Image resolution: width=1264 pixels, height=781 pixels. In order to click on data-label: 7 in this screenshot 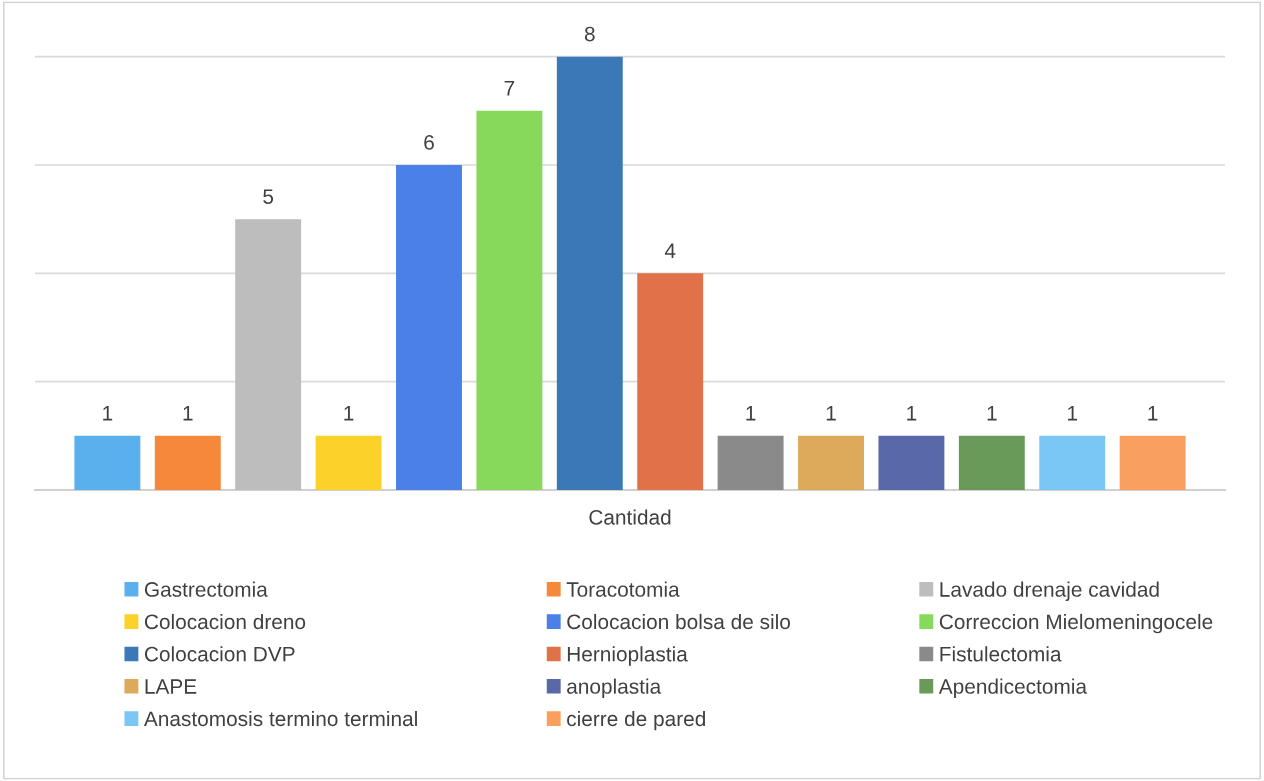, I will do `click(509, 88)`.